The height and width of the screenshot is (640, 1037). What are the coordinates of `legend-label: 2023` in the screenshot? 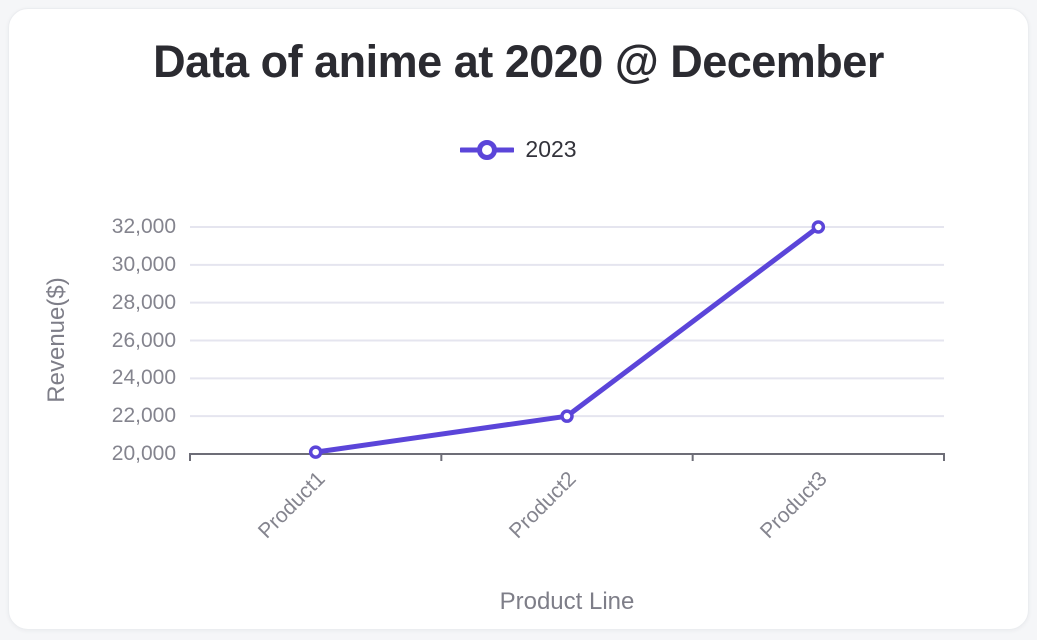 It's located at (551, 149).